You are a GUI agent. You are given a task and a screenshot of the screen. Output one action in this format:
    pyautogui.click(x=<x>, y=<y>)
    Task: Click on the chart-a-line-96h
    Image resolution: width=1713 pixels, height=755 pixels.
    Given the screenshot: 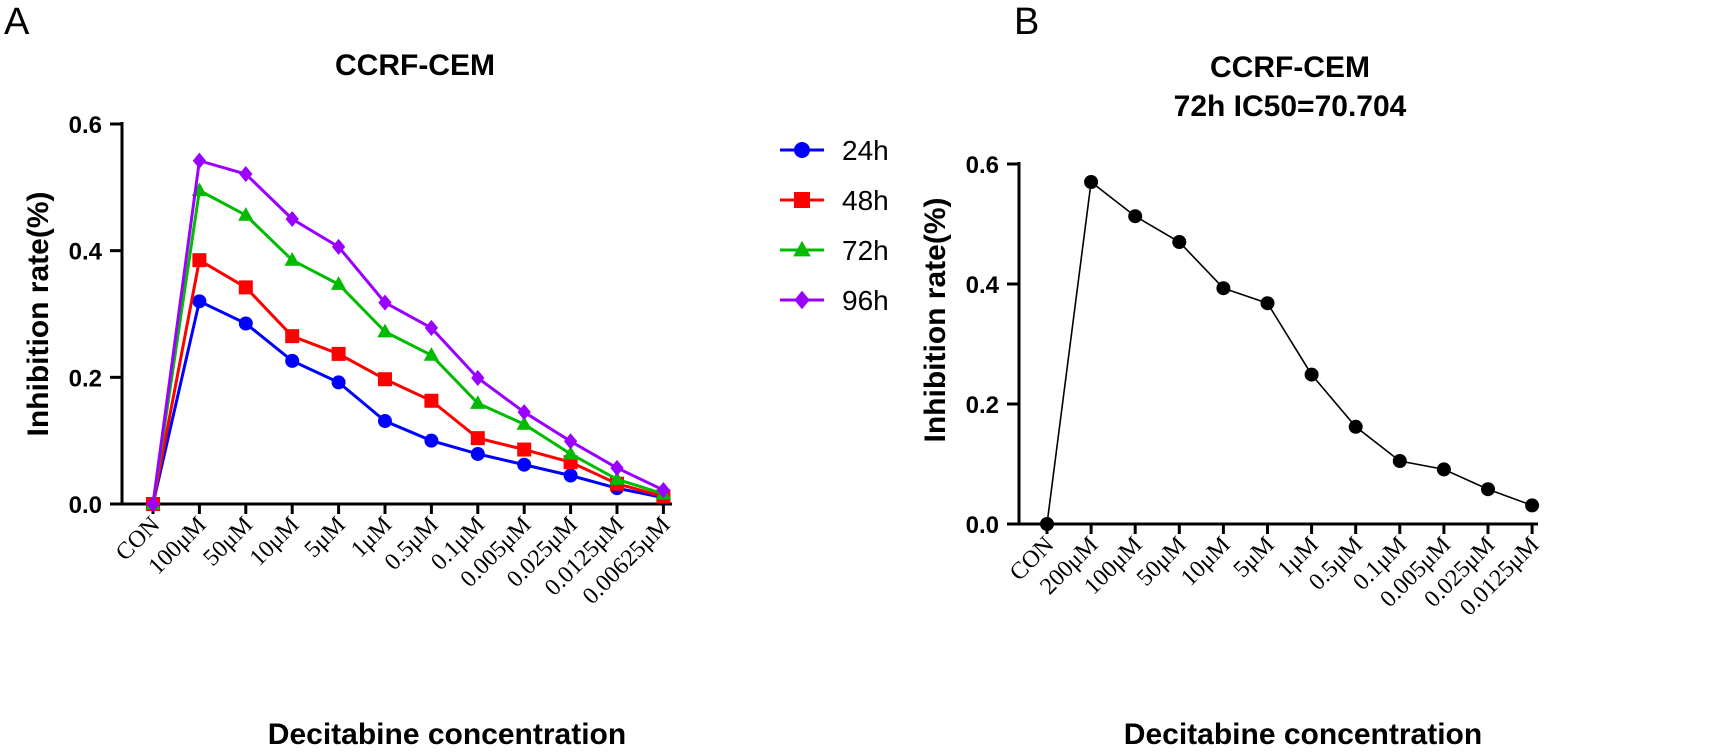 What is the action you would take?
    pyautogui.click(x=408, y=331)
    